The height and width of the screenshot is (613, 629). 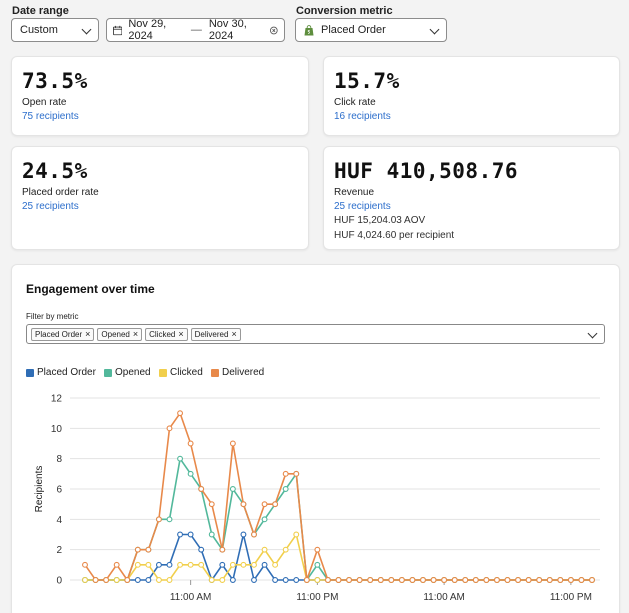 What do you see at coordinates (227, 30) in the screenshot?
I see `date-end: Nov 30, 2024` at bounding box center [227, 30].